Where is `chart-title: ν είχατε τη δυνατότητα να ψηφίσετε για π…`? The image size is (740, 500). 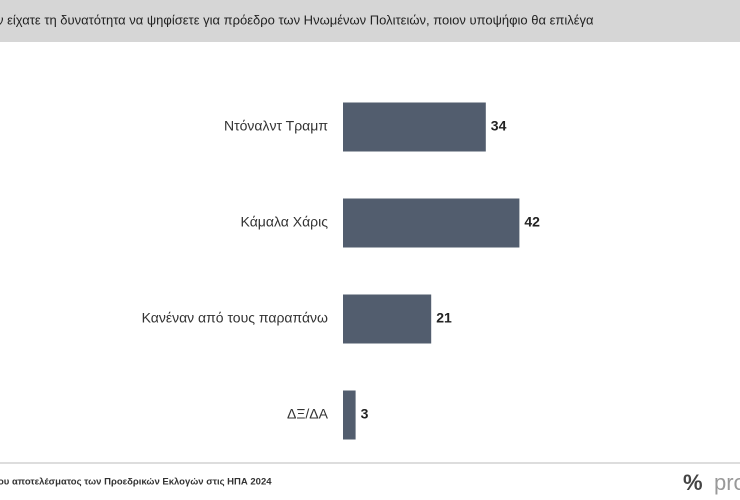 chart-title: ν είχατε τη δυνατότητα να ψηφίσετε για π… is located at coordinates (297, 19).